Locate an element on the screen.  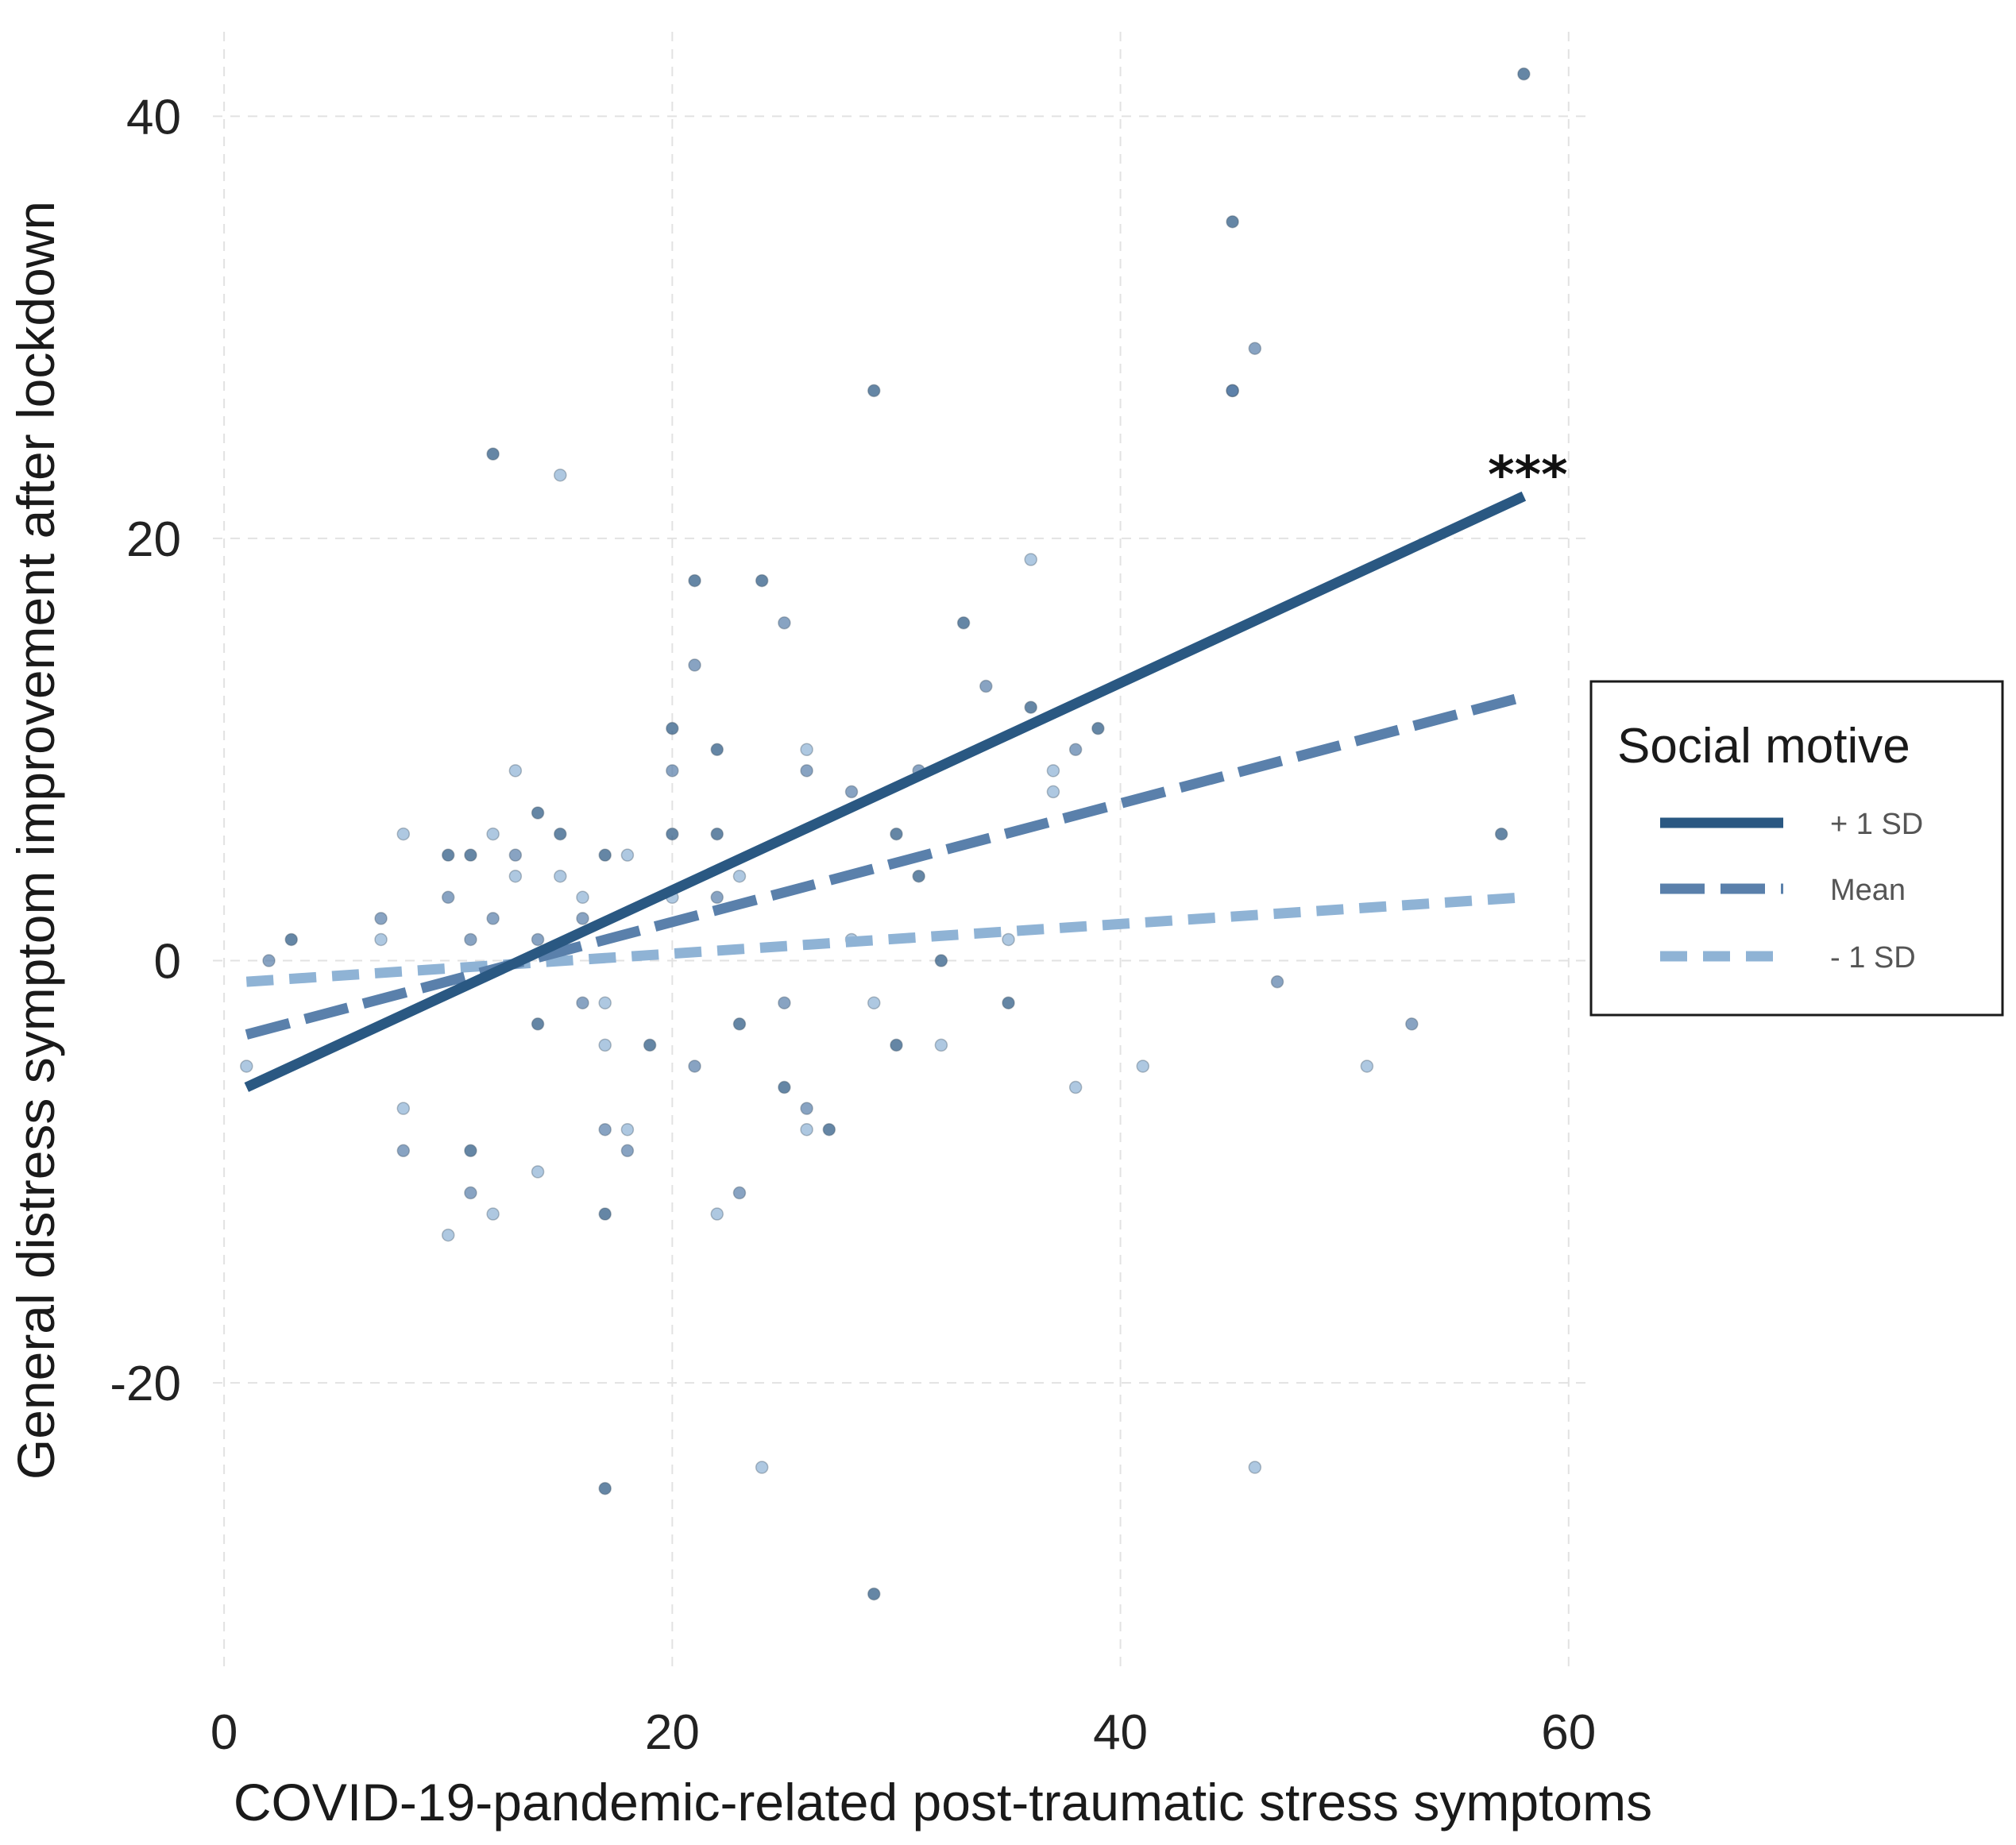
legend-title: Social motive is located at coordinates (1764, 746).